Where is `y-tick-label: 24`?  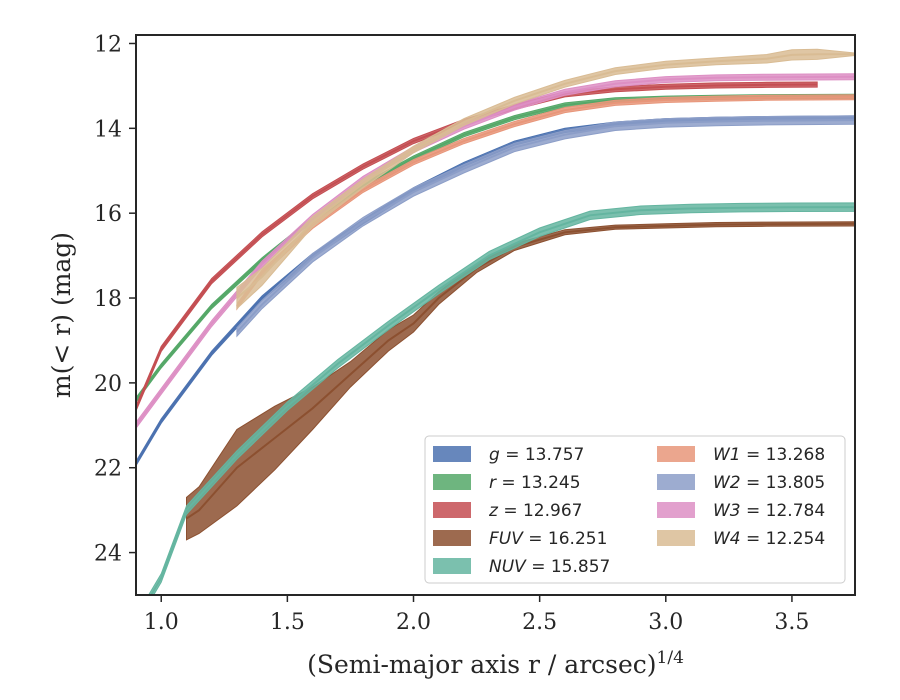
y-tick-label: 24 is located at coordinates (108, 554).